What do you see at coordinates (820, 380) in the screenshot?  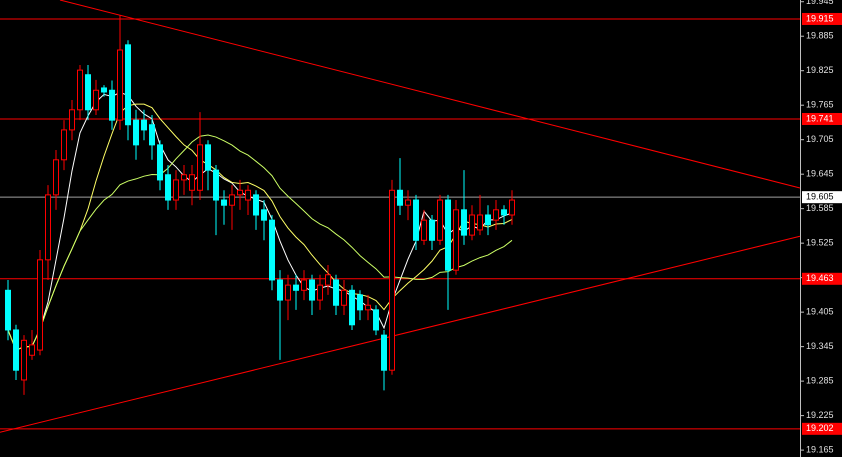 I see `y-tick-label: 19.285` at bounding box center [820, 380].